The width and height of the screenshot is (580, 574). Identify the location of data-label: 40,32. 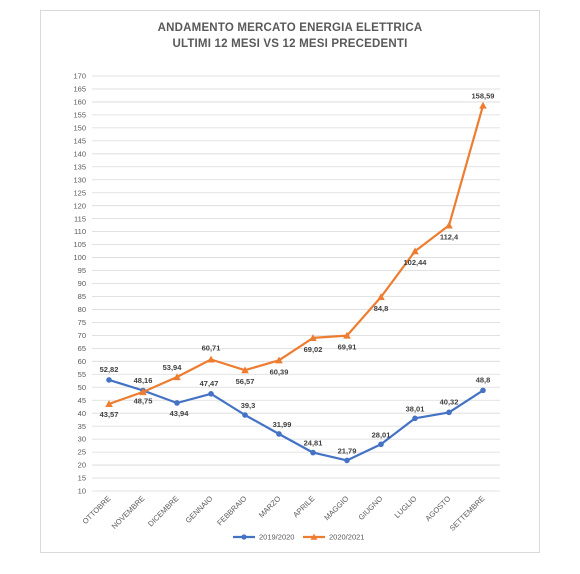
(449, 401).